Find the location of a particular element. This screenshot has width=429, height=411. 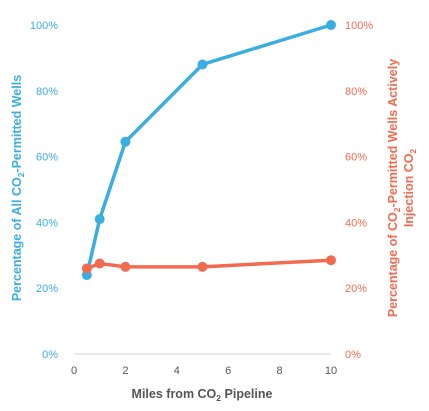

x-tick-label: 8 is located at coordinates (280, 371).